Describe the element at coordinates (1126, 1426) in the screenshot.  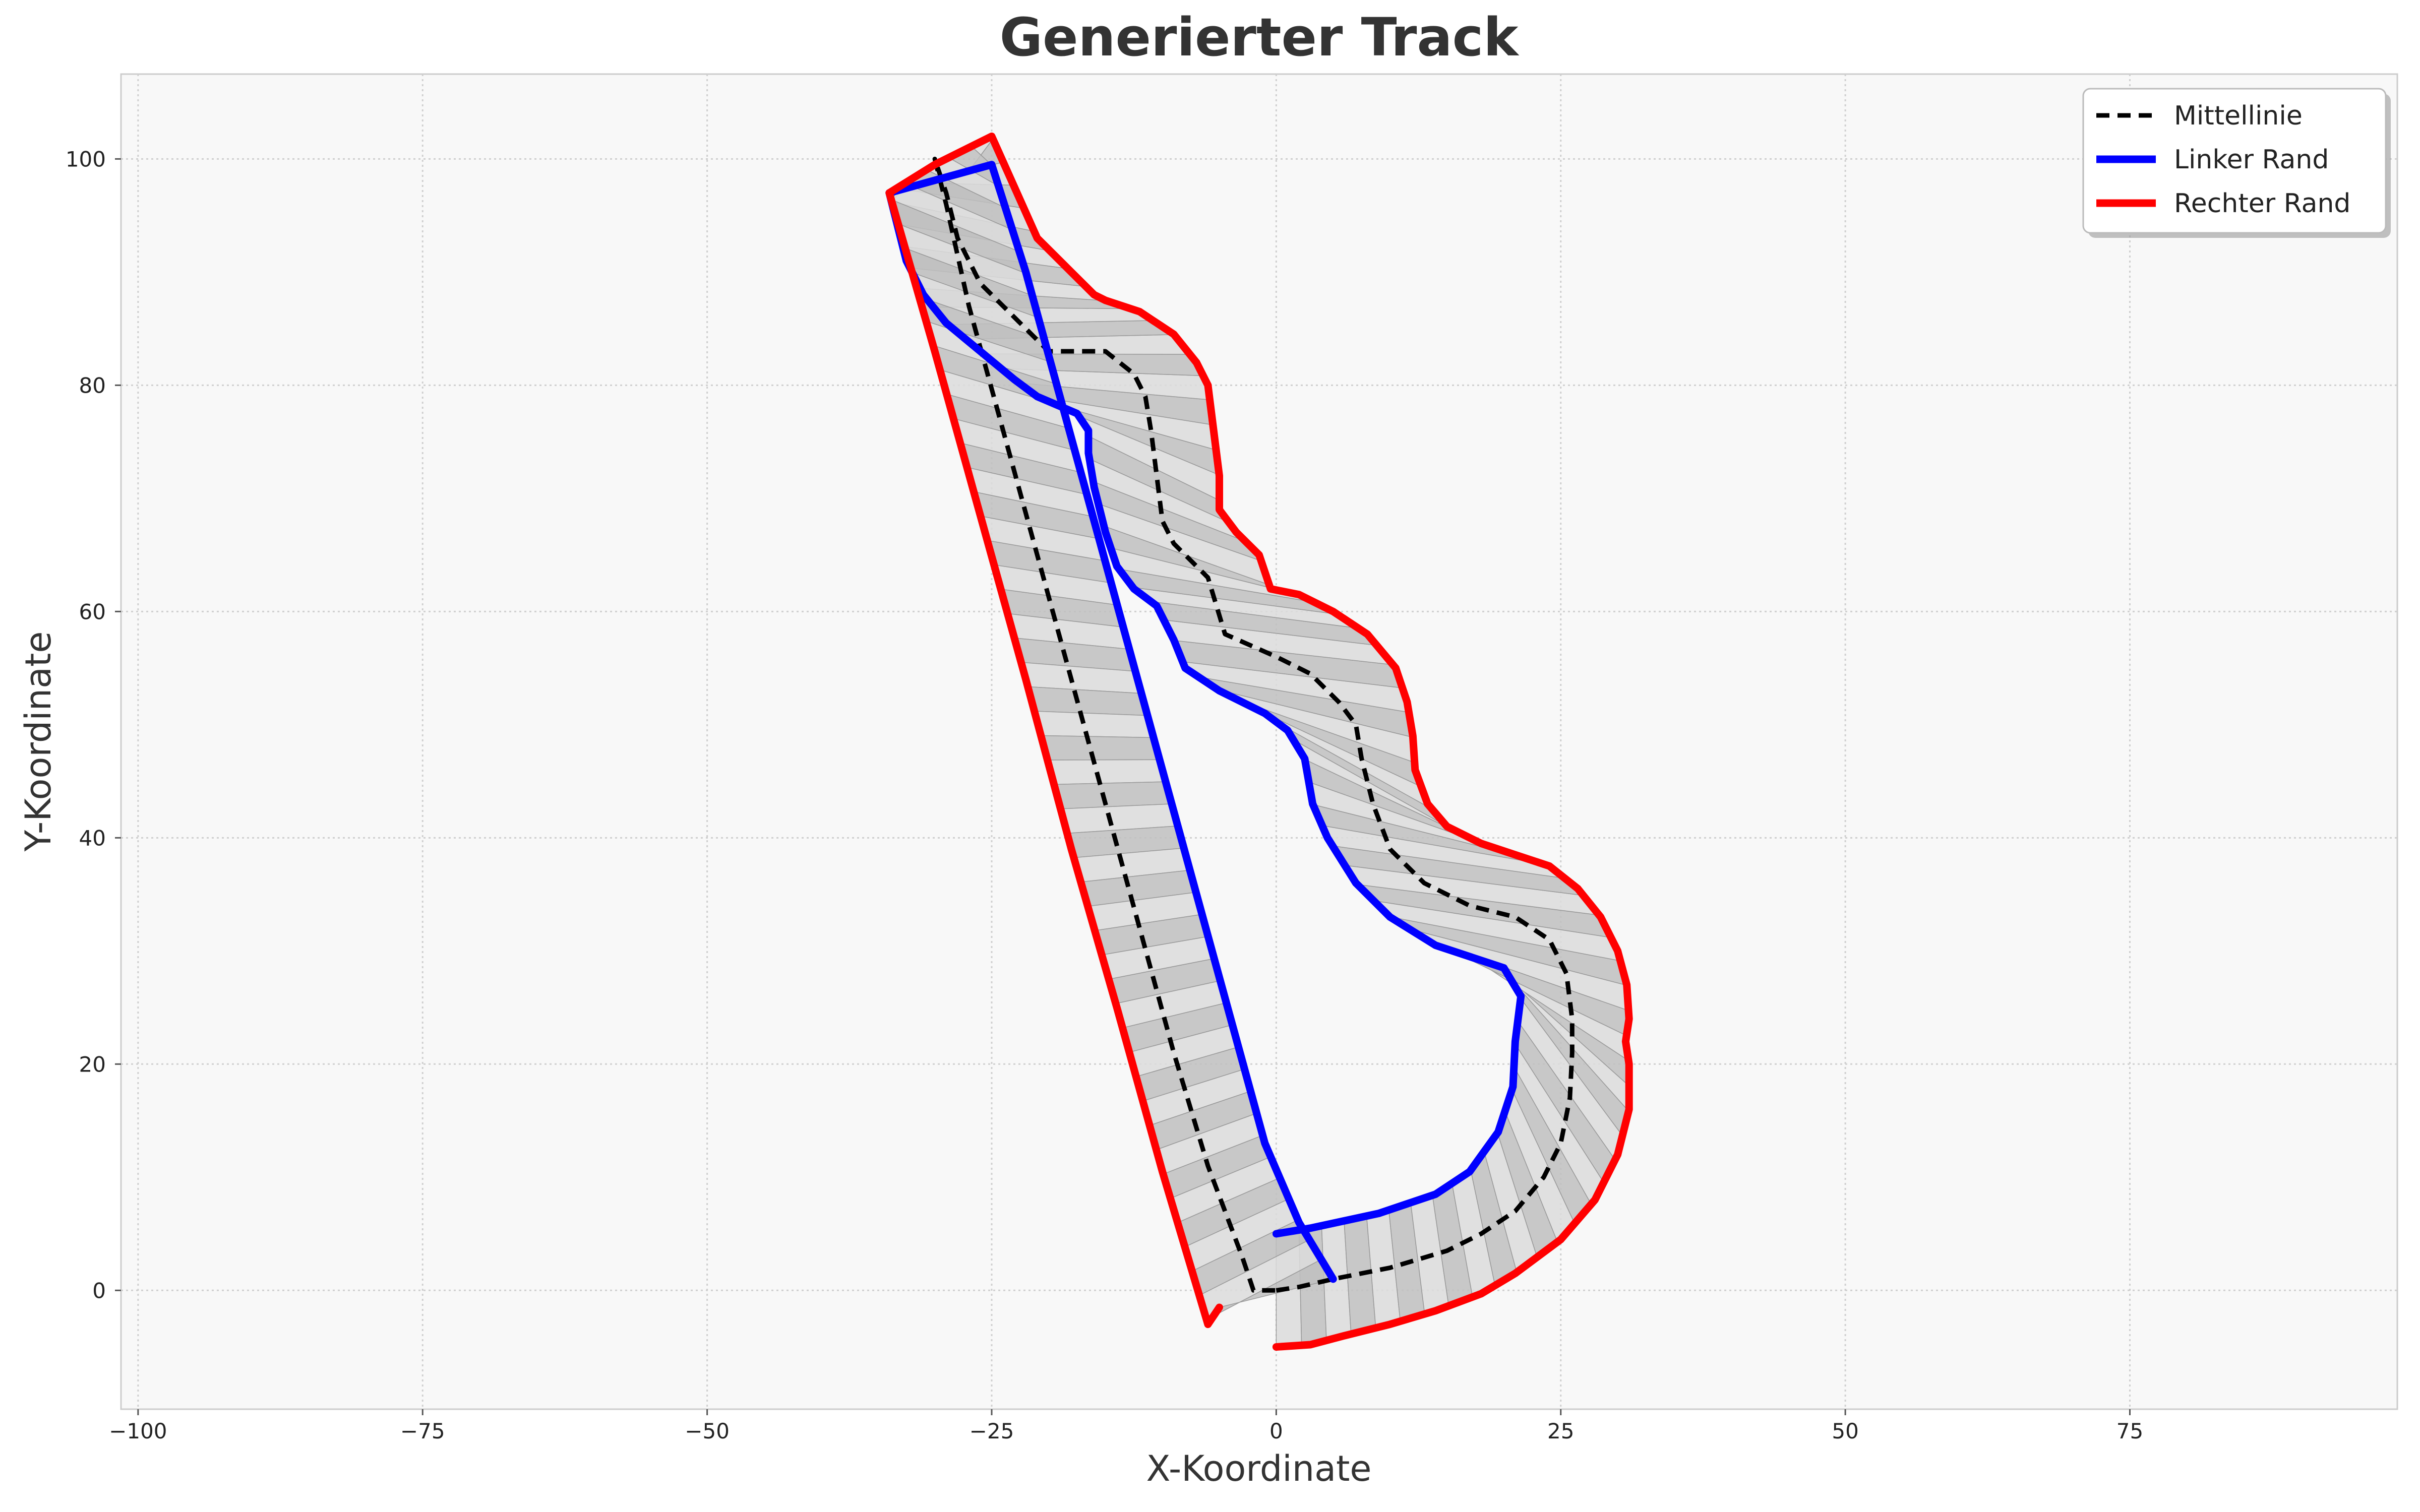
I see `x-tick-labels: −100 −75 −50 −25 0 25 50 75` at that location.